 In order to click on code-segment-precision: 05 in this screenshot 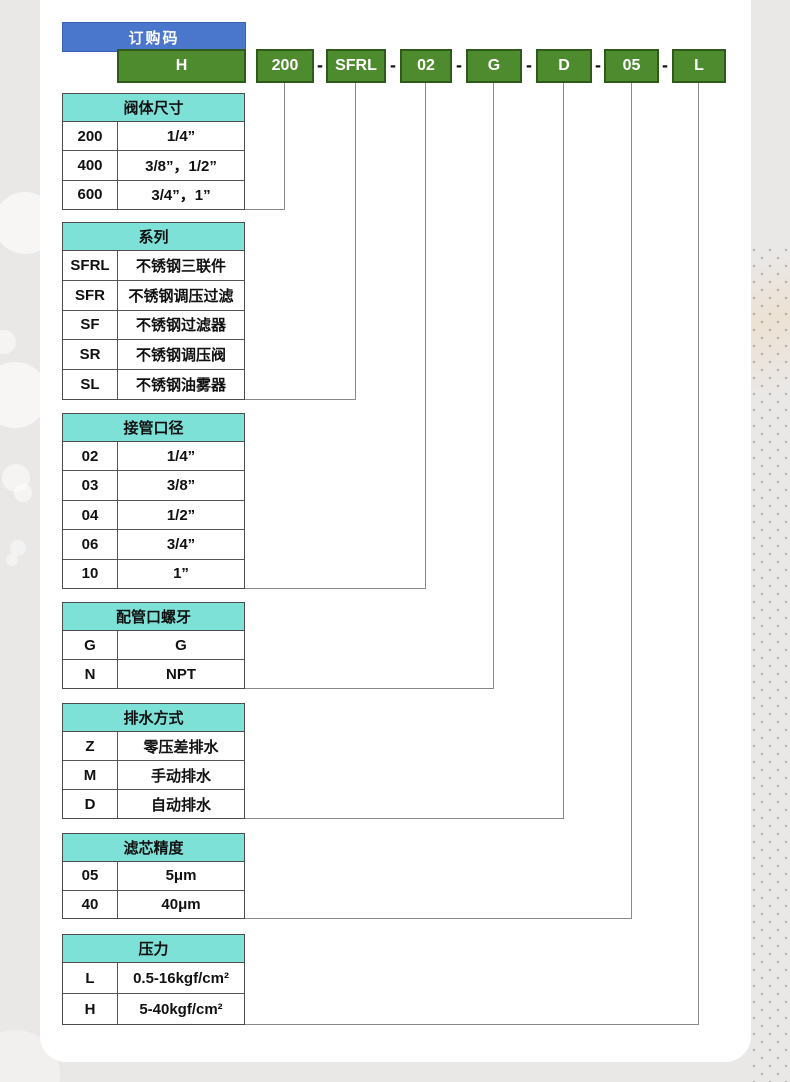, I will do `click(631, 66)`.